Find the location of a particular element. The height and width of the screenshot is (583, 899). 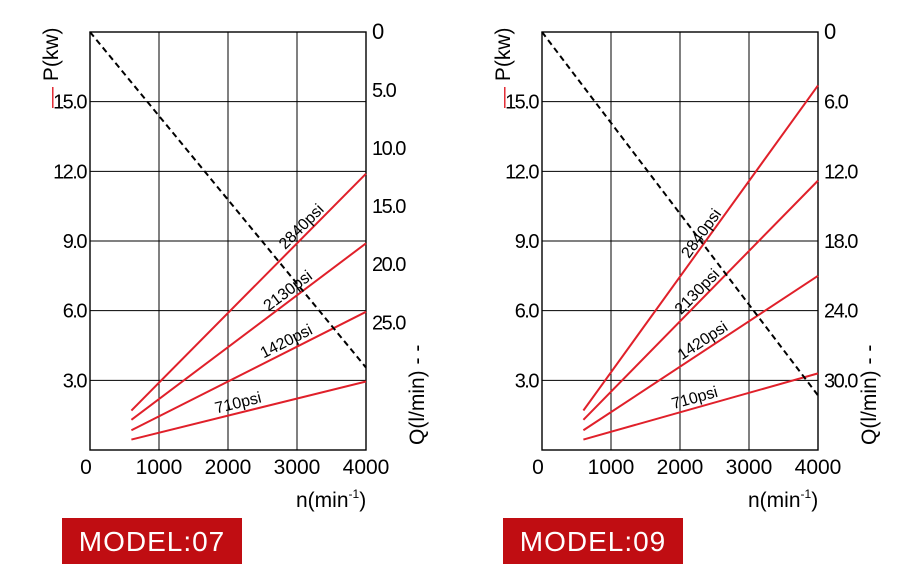

model-label: MODEL:09 is located at coordinates (593, 541).